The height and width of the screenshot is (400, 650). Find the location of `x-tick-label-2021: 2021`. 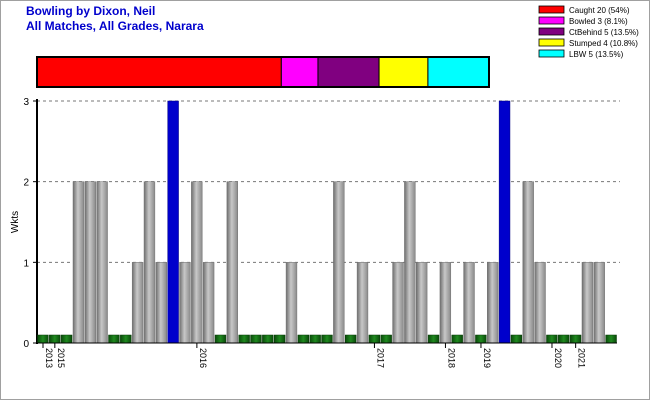

x-tick-label-2021: 2021 is located at coordinates (582, 358).